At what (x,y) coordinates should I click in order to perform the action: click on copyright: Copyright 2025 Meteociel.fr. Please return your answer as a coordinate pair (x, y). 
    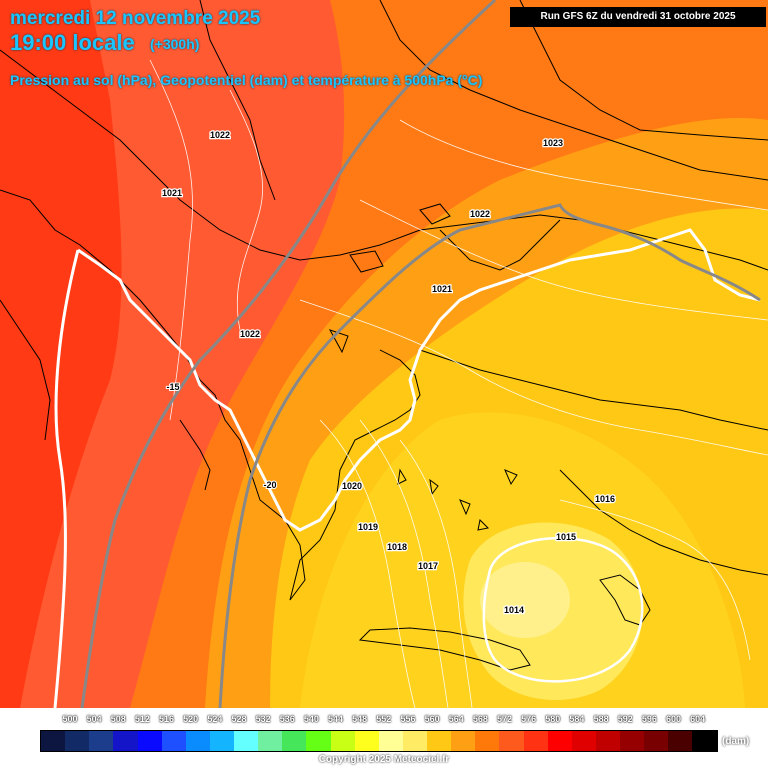
    Looking at the image, I should click on (384, 759).